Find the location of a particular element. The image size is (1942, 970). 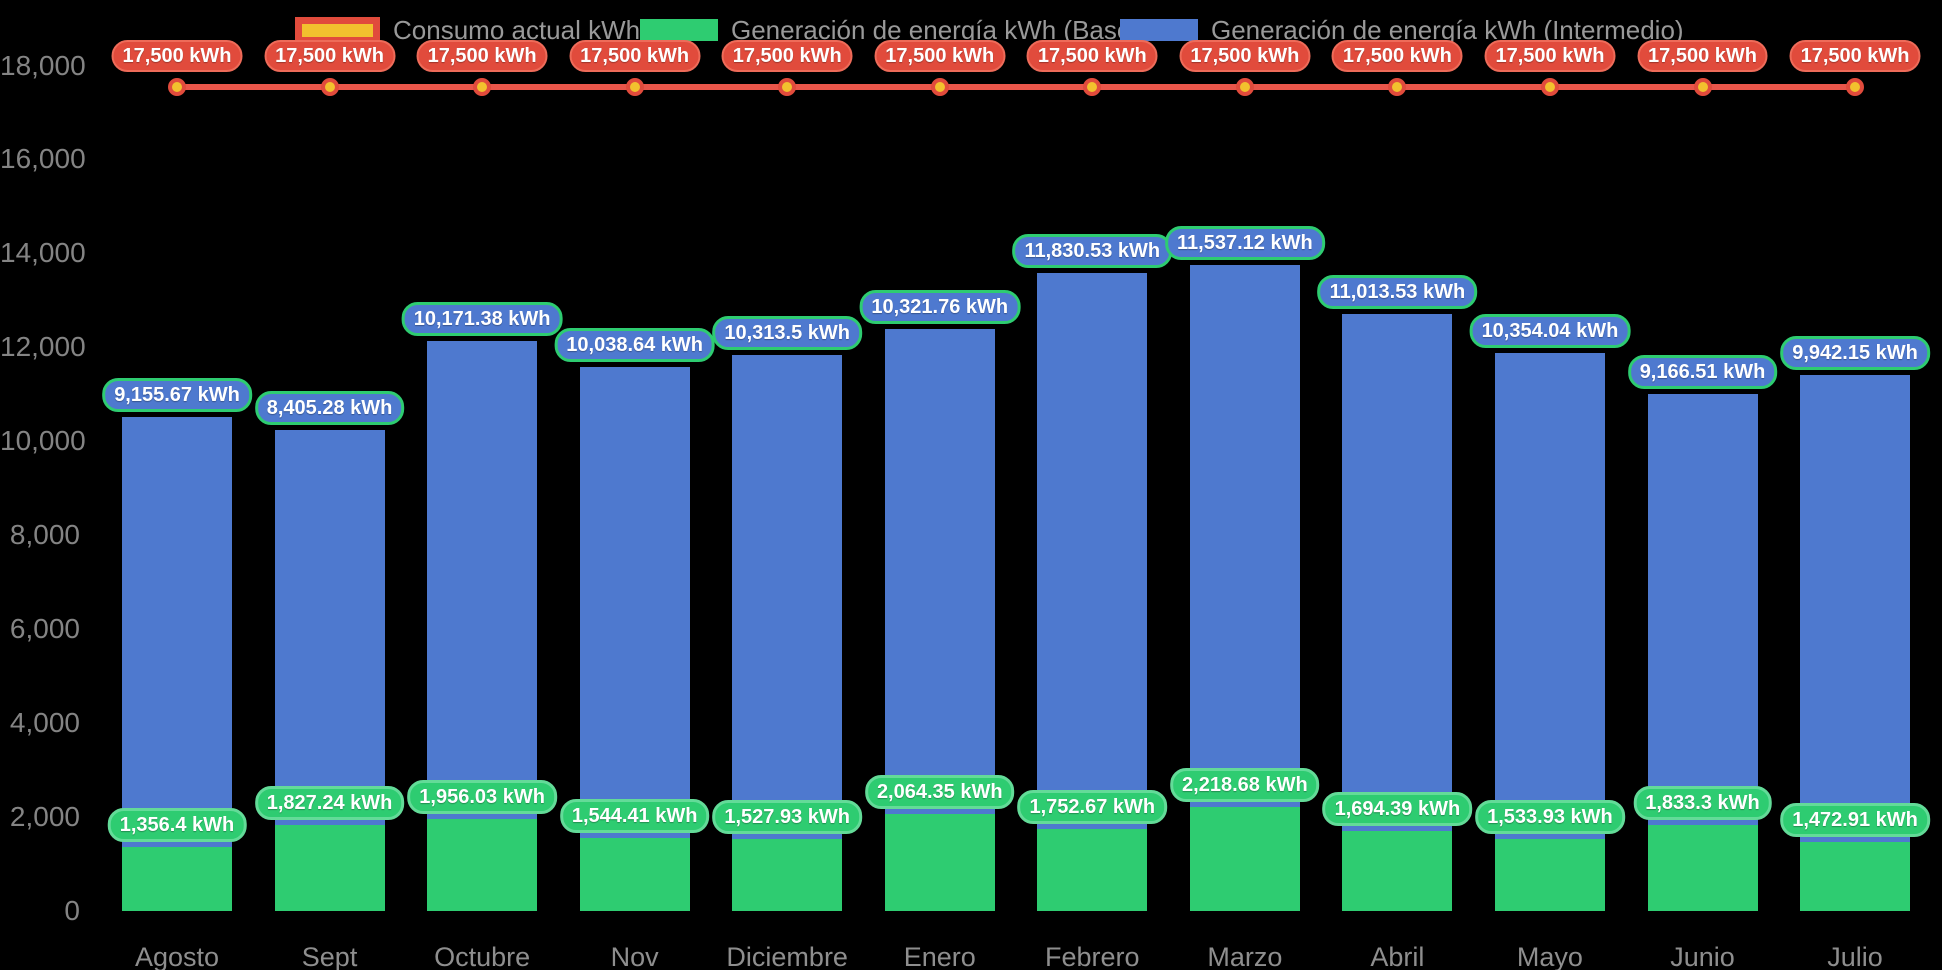

y-tick-label: 14,000 is located at coordinates (43, 253).